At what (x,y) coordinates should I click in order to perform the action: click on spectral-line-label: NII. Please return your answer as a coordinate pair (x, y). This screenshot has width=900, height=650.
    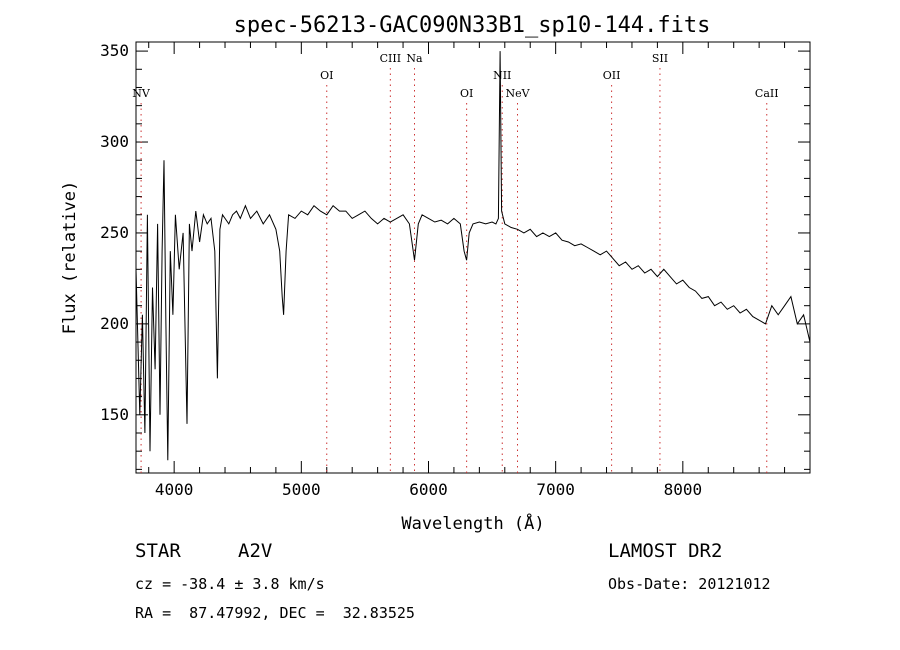
    Looking at the image, I should click on (502, 75).